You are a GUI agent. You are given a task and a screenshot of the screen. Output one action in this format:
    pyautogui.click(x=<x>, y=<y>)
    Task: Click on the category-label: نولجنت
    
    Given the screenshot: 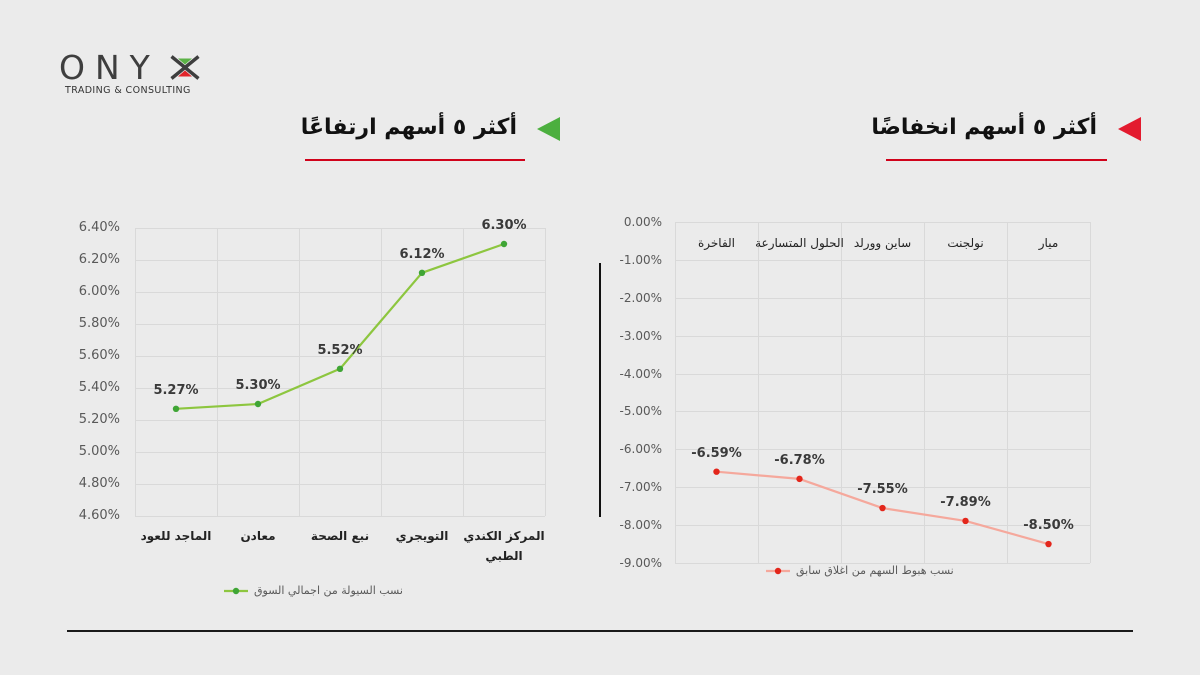 What is the action you would take?
    pyautogui.click(x=965, y=243)
    